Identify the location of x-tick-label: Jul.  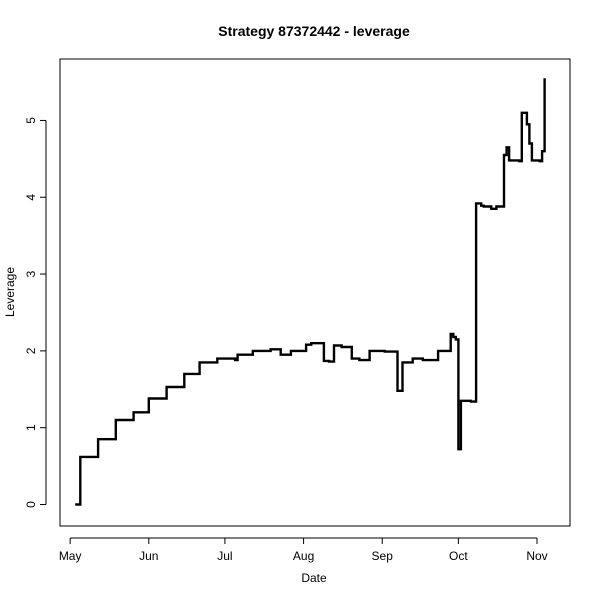
(224, 556).